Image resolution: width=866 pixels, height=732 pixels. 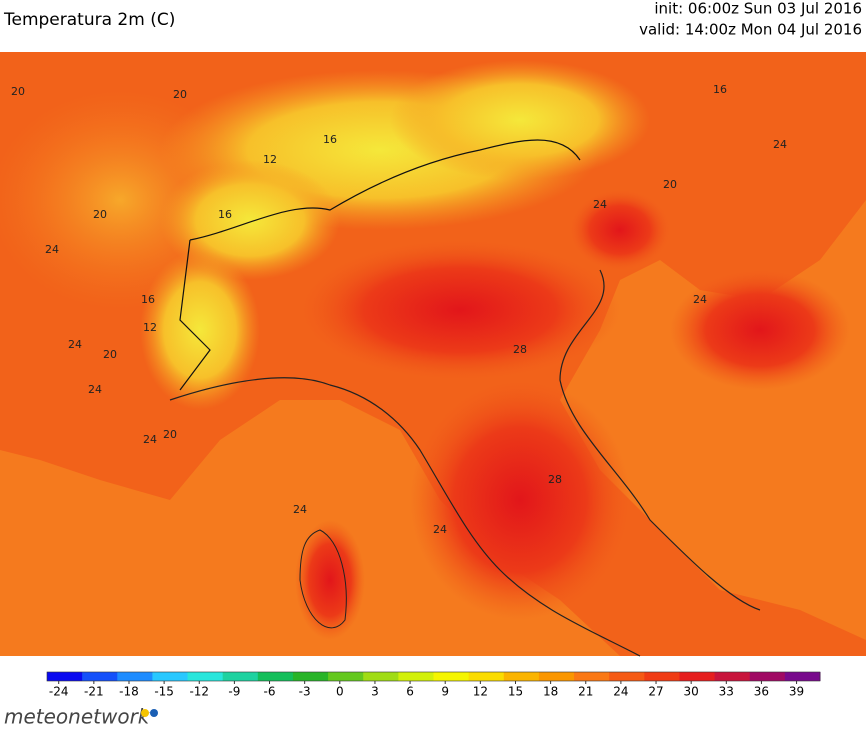 What do you see at coordinates (375, 692) in the screenshot?
I see `colorbar-tick-label: 3` at bounding box center [375, 692].